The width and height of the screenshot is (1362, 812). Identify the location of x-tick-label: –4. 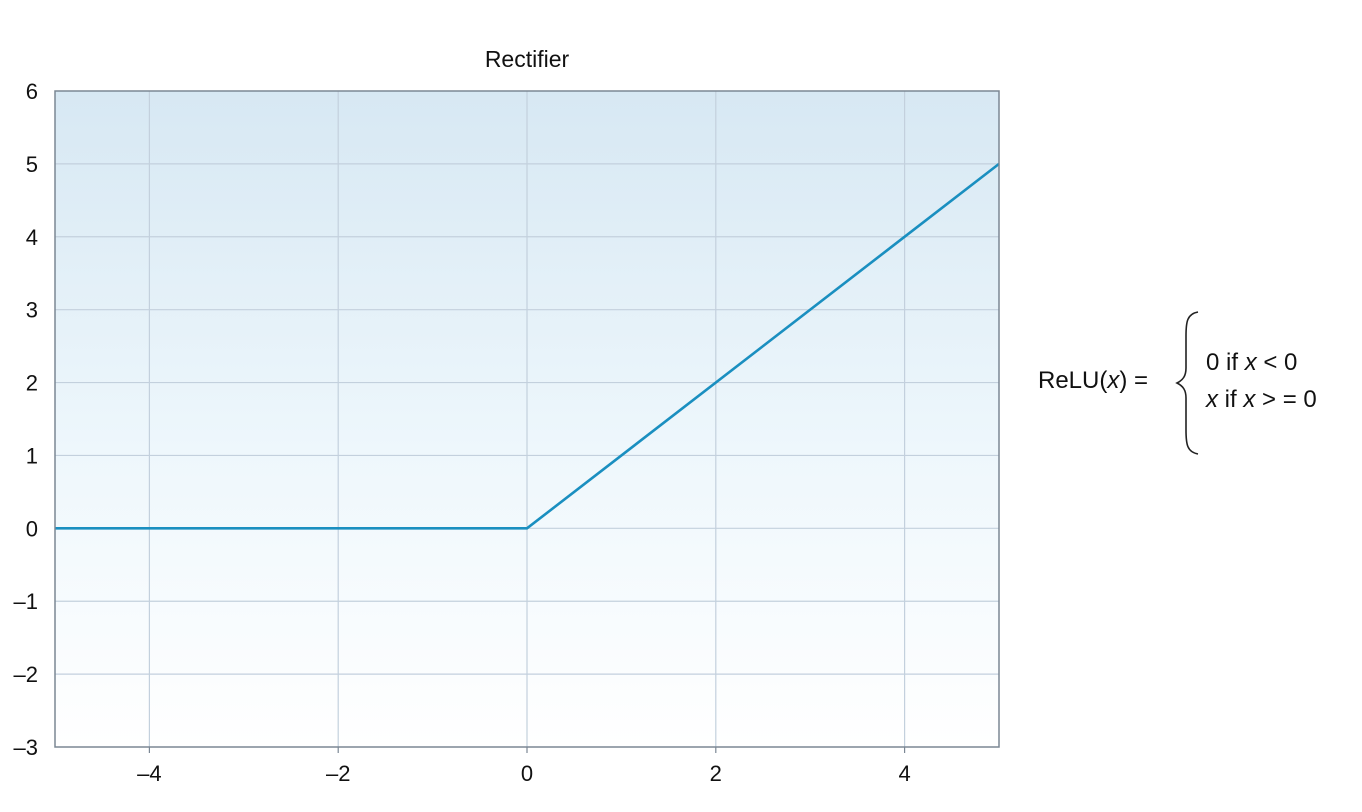
(149, 773).